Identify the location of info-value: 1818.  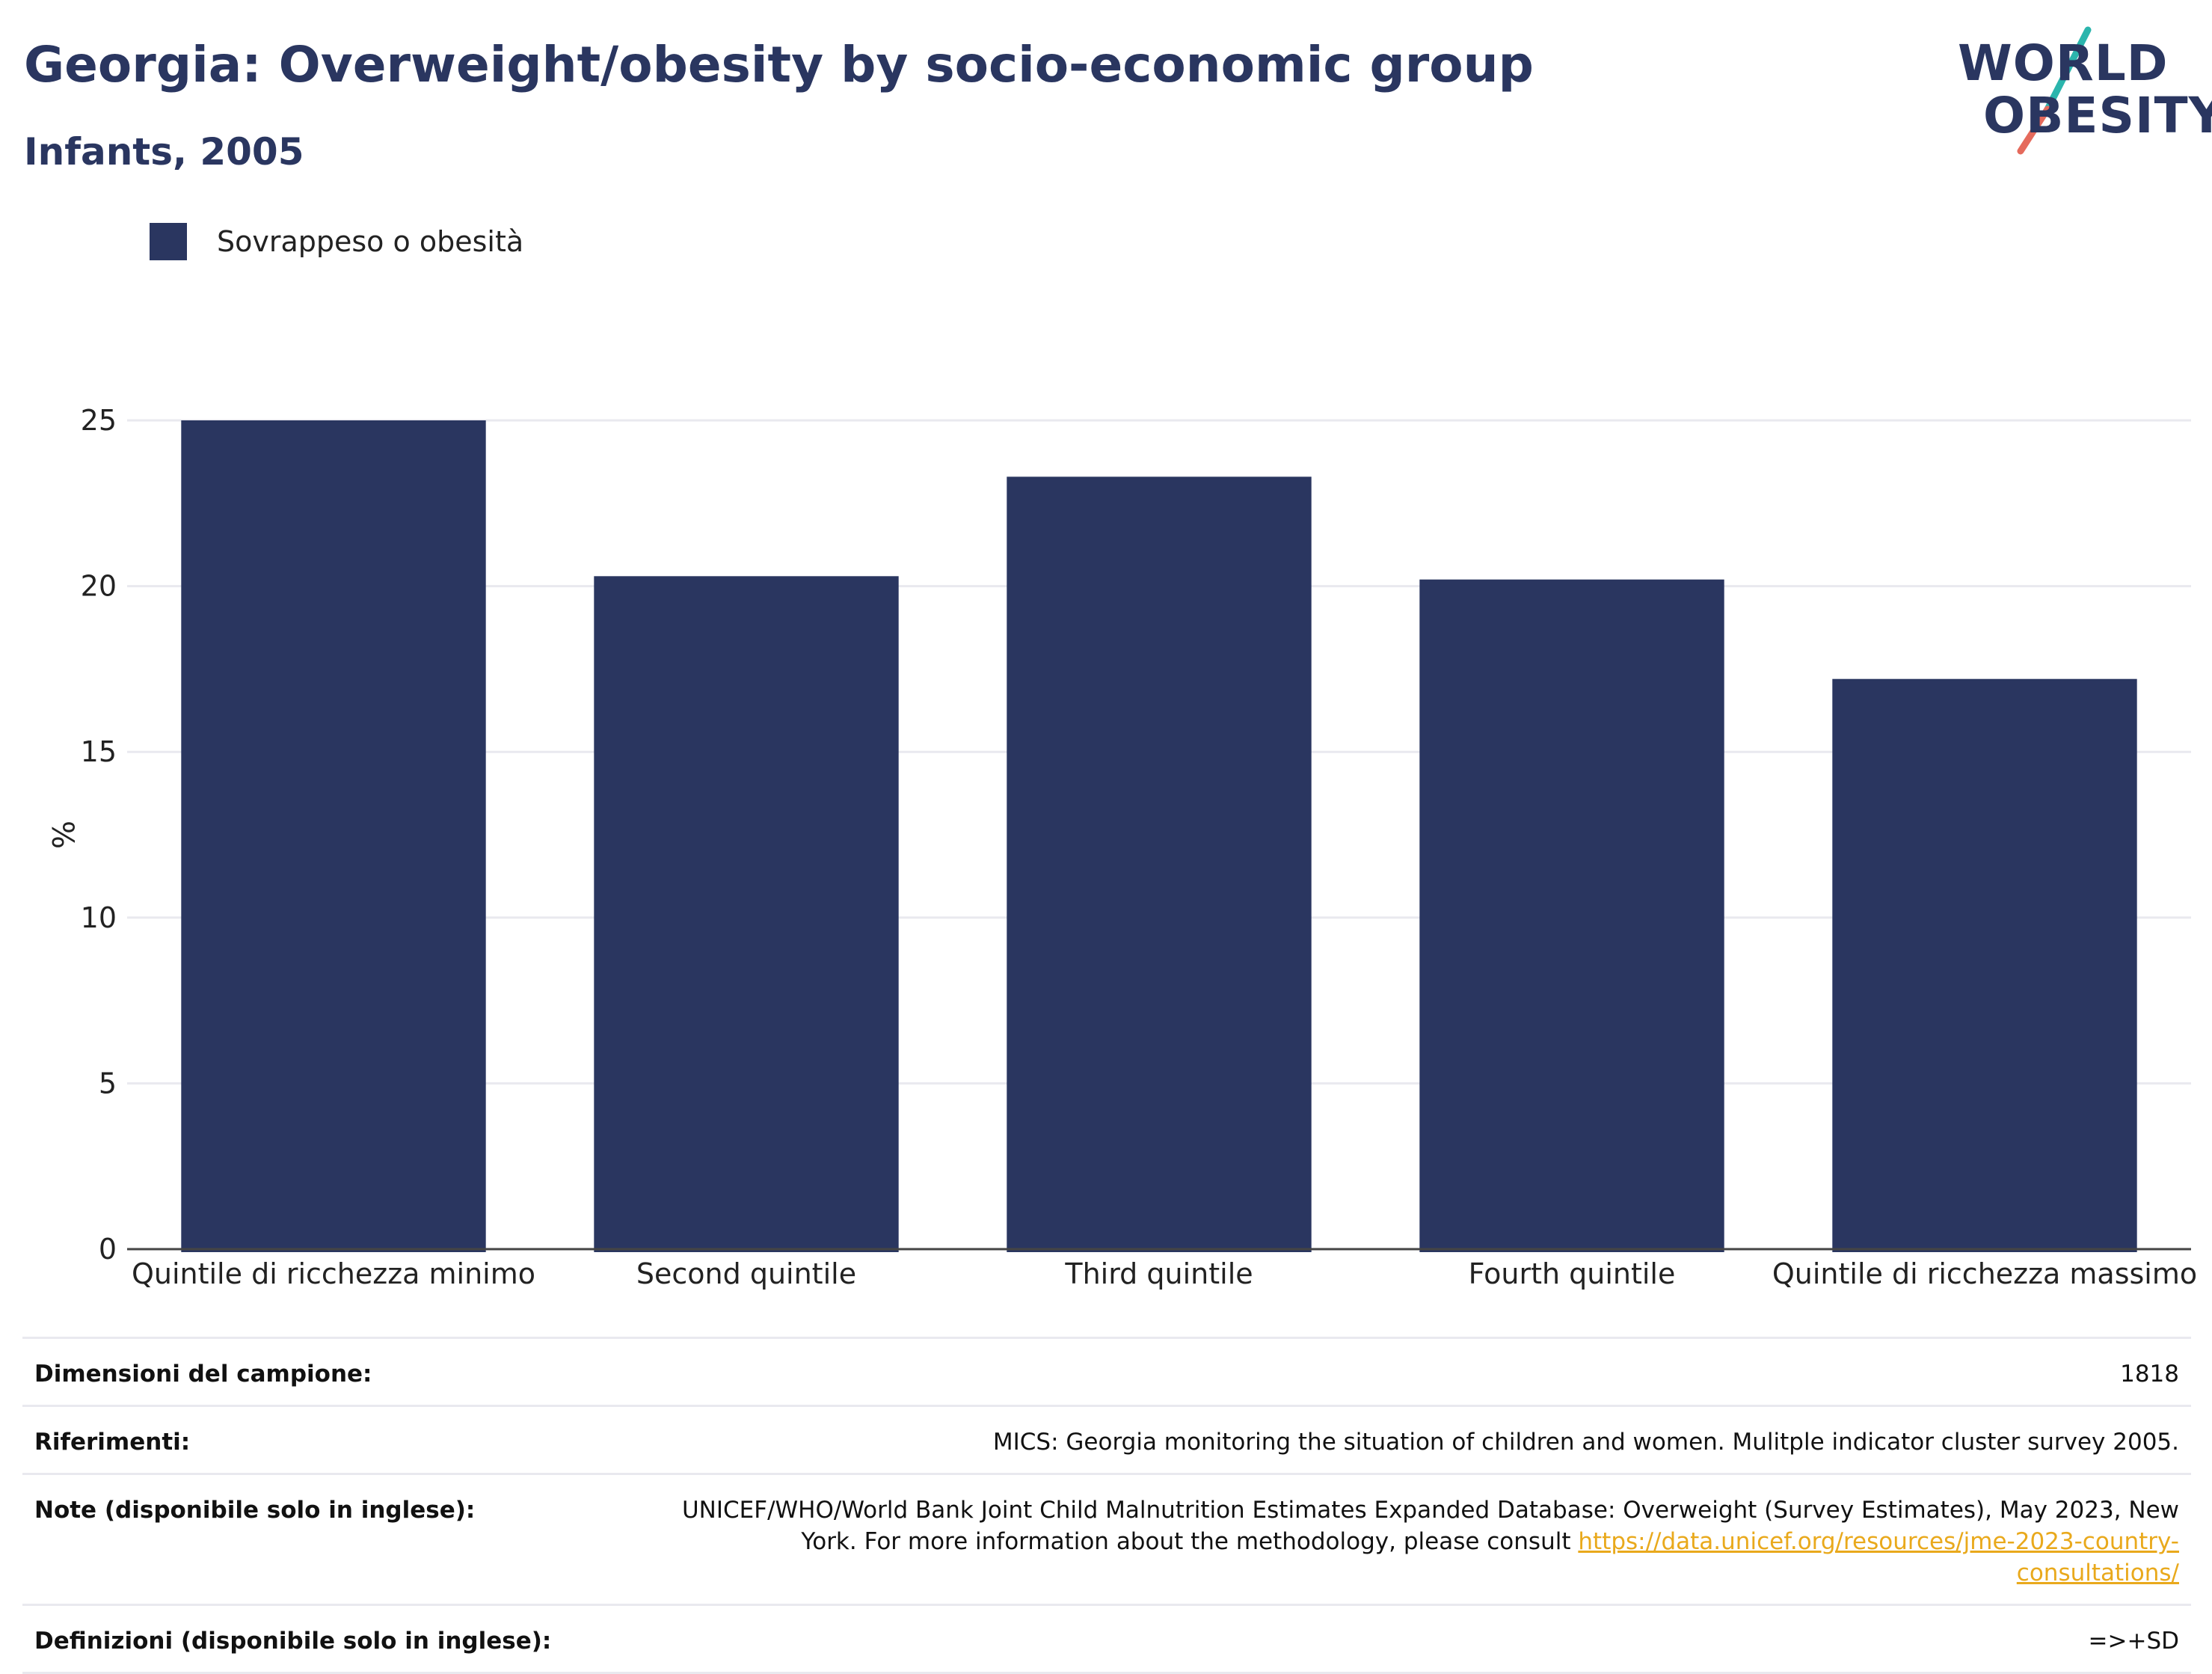
(2149, 1375).